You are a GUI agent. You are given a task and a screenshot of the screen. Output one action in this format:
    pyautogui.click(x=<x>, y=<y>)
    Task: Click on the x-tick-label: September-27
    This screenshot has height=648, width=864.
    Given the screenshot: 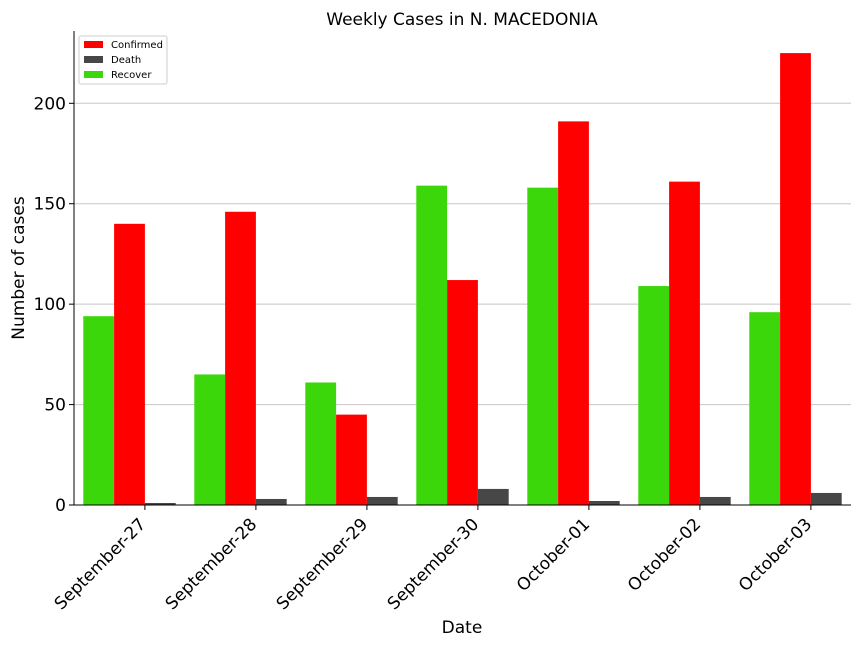 What is the action you would take?
    pyautogui.click(x=100, y=564)
    